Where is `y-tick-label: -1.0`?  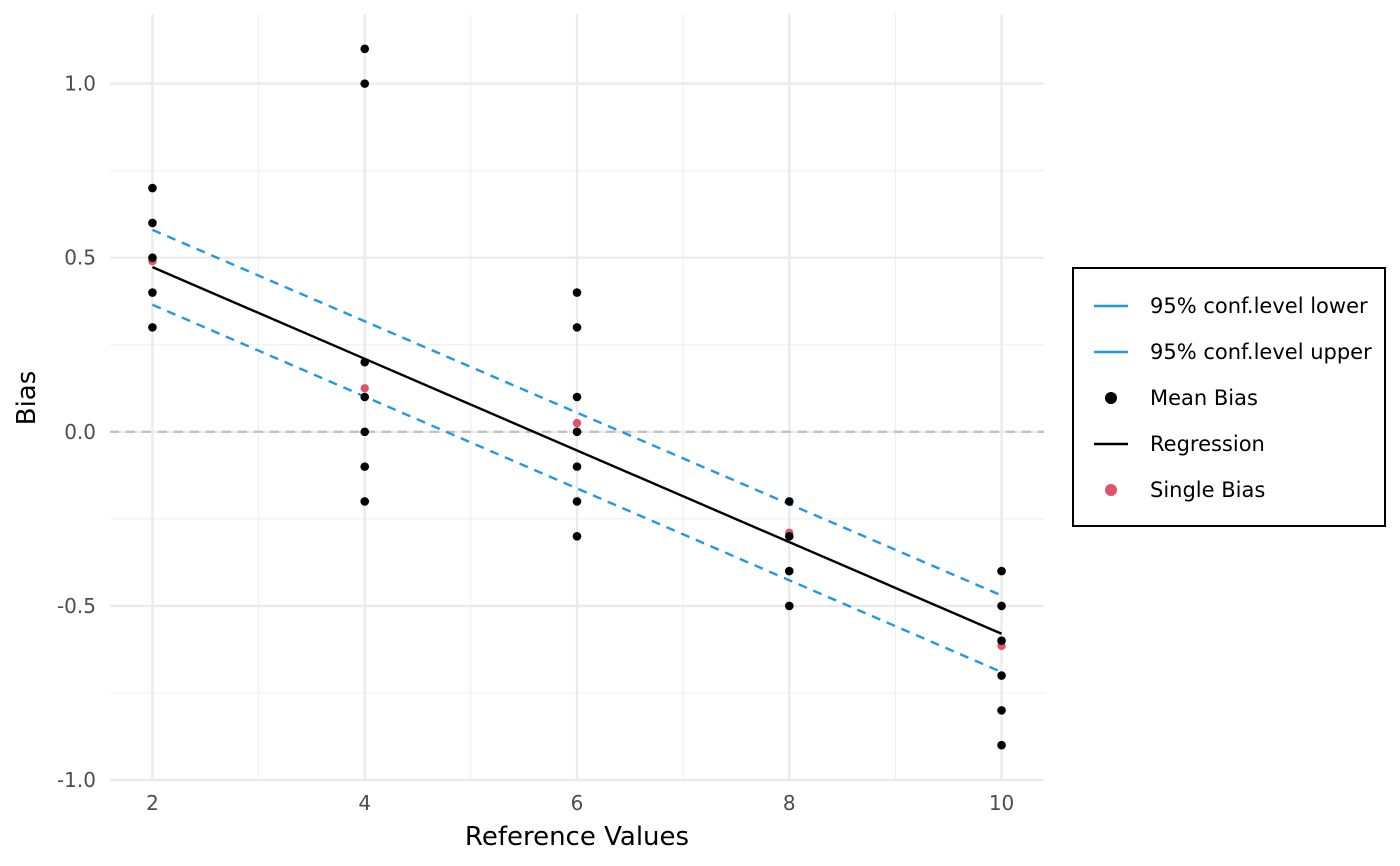 y-tick-label: -1.0 is located at coordinates (76, 780).